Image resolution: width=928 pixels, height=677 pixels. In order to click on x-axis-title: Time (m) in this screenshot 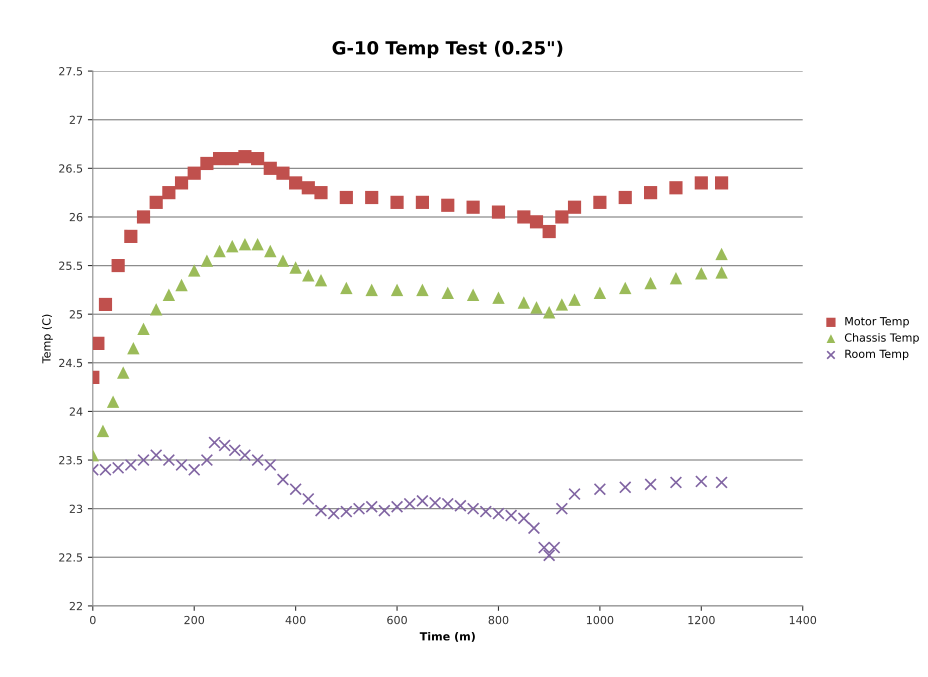, I will do `click(447, 637)`.